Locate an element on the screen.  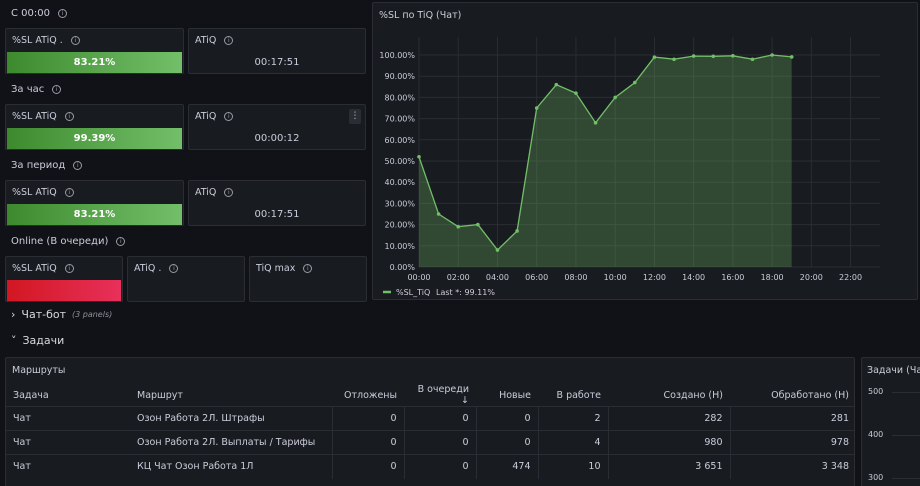
cell-route: Озон Работа 2Л. Штрафы is located at coordinates (231, 418).